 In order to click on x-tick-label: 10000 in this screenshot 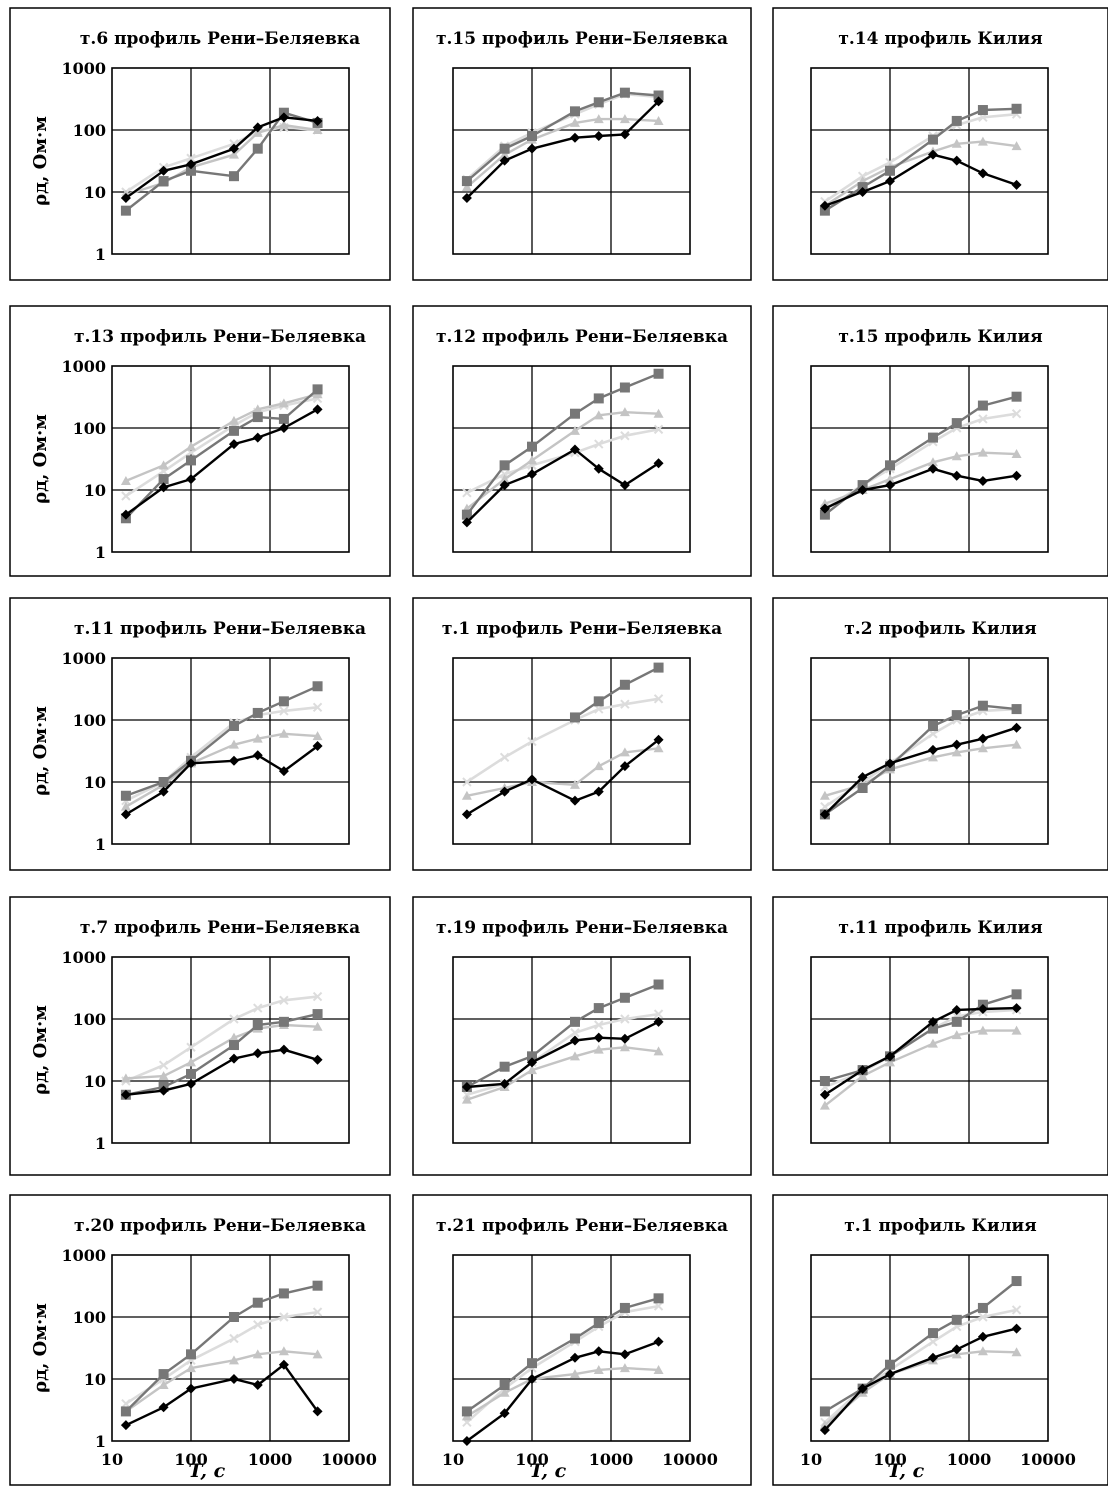, I will do `click(1048, 1459)`.